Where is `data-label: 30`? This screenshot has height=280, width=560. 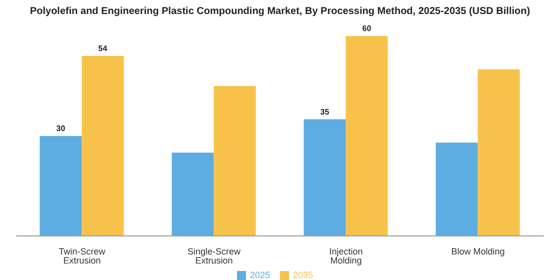
data-label: 30 is located at coordinates (61, 128).